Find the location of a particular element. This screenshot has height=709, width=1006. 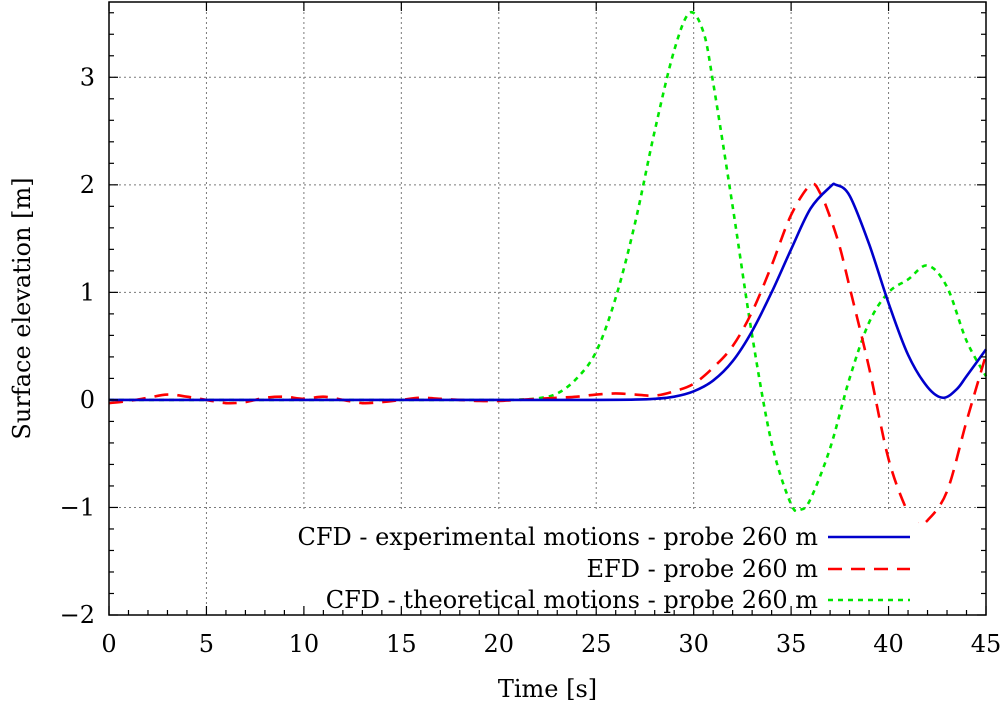

x-tick-label: 5 is located at coordinates (206, 644).